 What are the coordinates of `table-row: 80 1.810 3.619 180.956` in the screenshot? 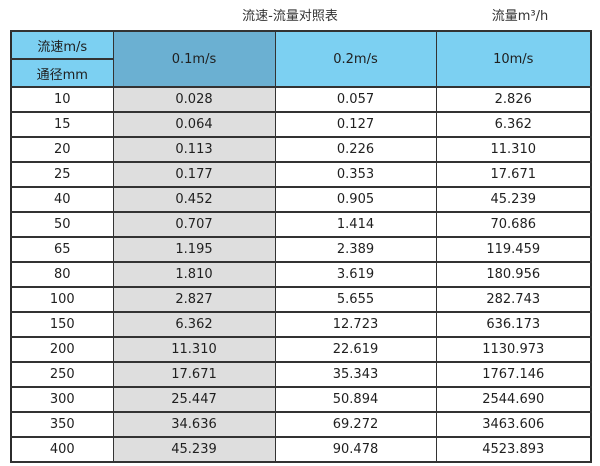 It's located at (301, 274).